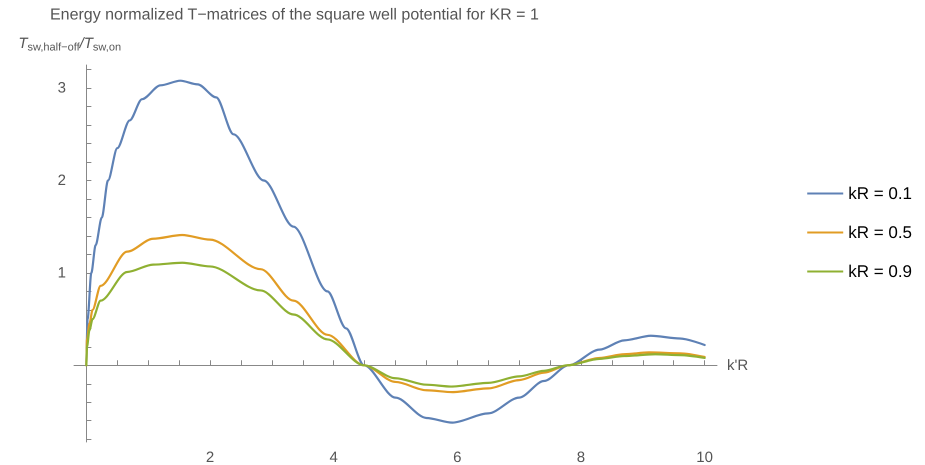 The image size is (925, 465). What do you see at coordinates (62, 181) in the screenshot?
I see `y-tick-label: 2` at bounding box center [62, 181].